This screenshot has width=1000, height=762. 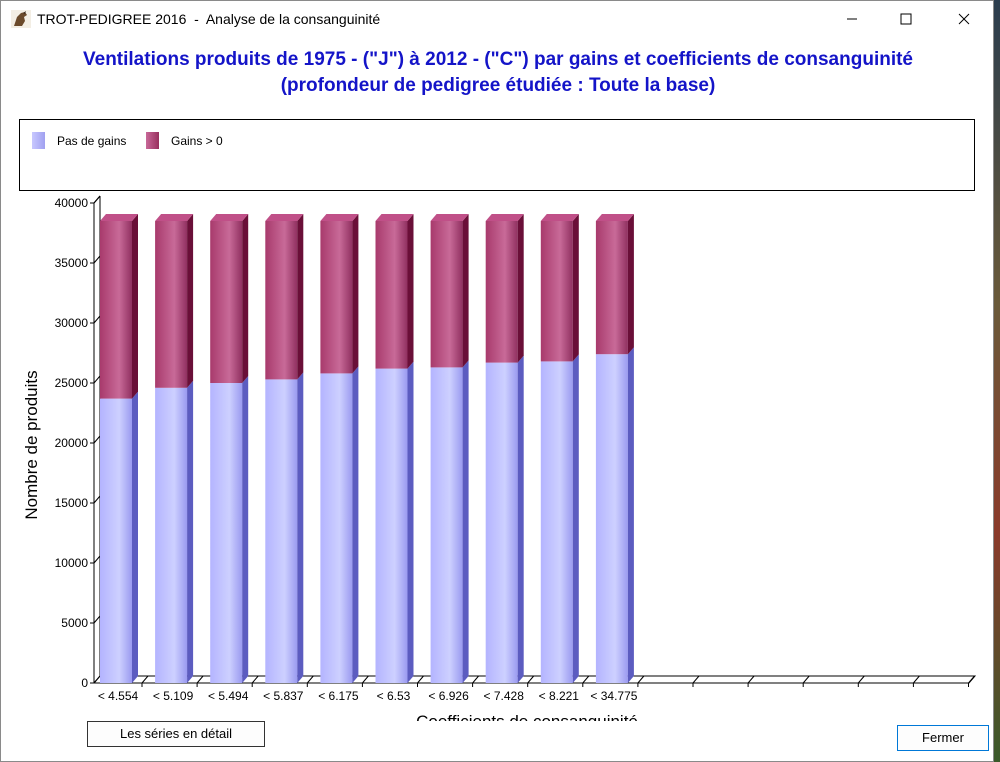 What do you see at coordinates (338, 696) in the screenshot?
I see `x-tick-label: < 6.175` at bounding box center [338, 696].